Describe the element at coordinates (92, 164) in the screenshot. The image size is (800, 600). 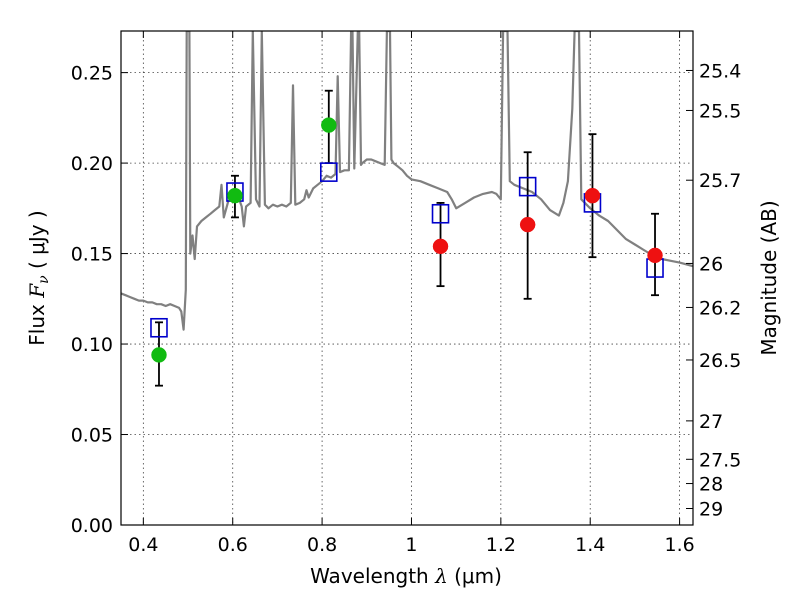
I see `y-tick-label: 0.20` at that location.